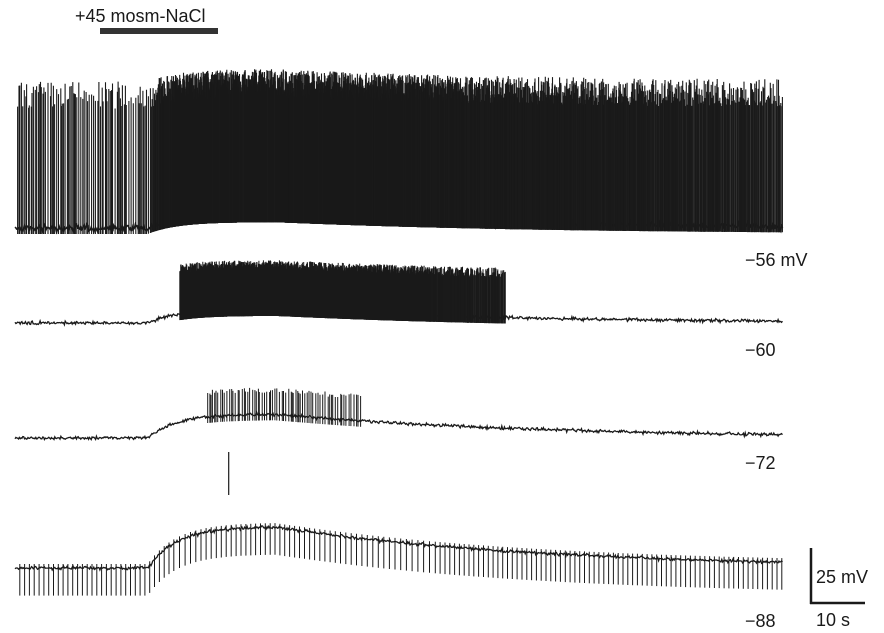  What do you see at coordinates (398, 548) in the screenshot?
I see `trace-4-baseline` at bounding box center [398, 548].